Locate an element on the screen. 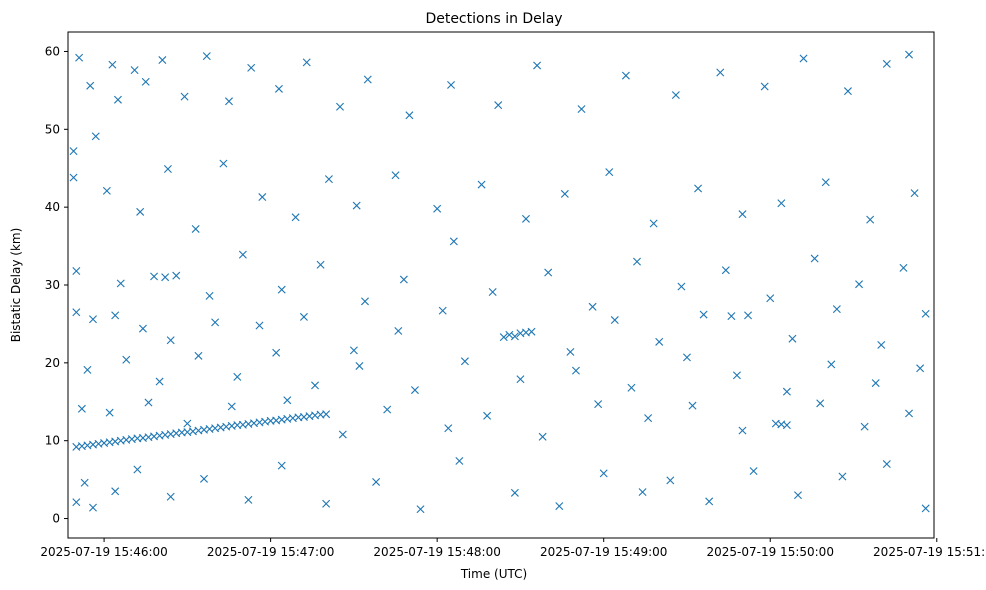  y-tick-label: 40 is located at coordinates (52, 207).